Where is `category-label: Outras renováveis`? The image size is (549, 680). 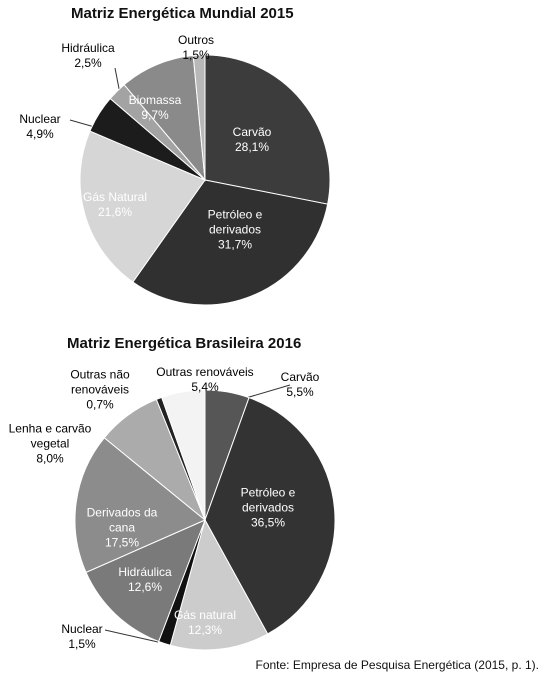
category-label: Outras renováveis is located at coordinates (205, 372).